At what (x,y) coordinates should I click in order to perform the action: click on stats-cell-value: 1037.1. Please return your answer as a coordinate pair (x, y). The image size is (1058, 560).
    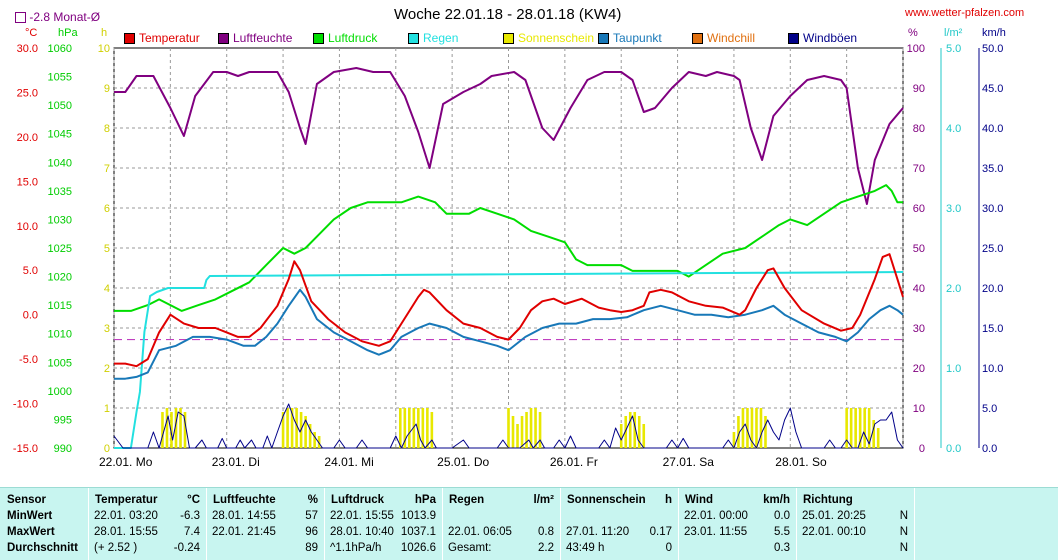
    Looking at the image, I should click on (418, 532).